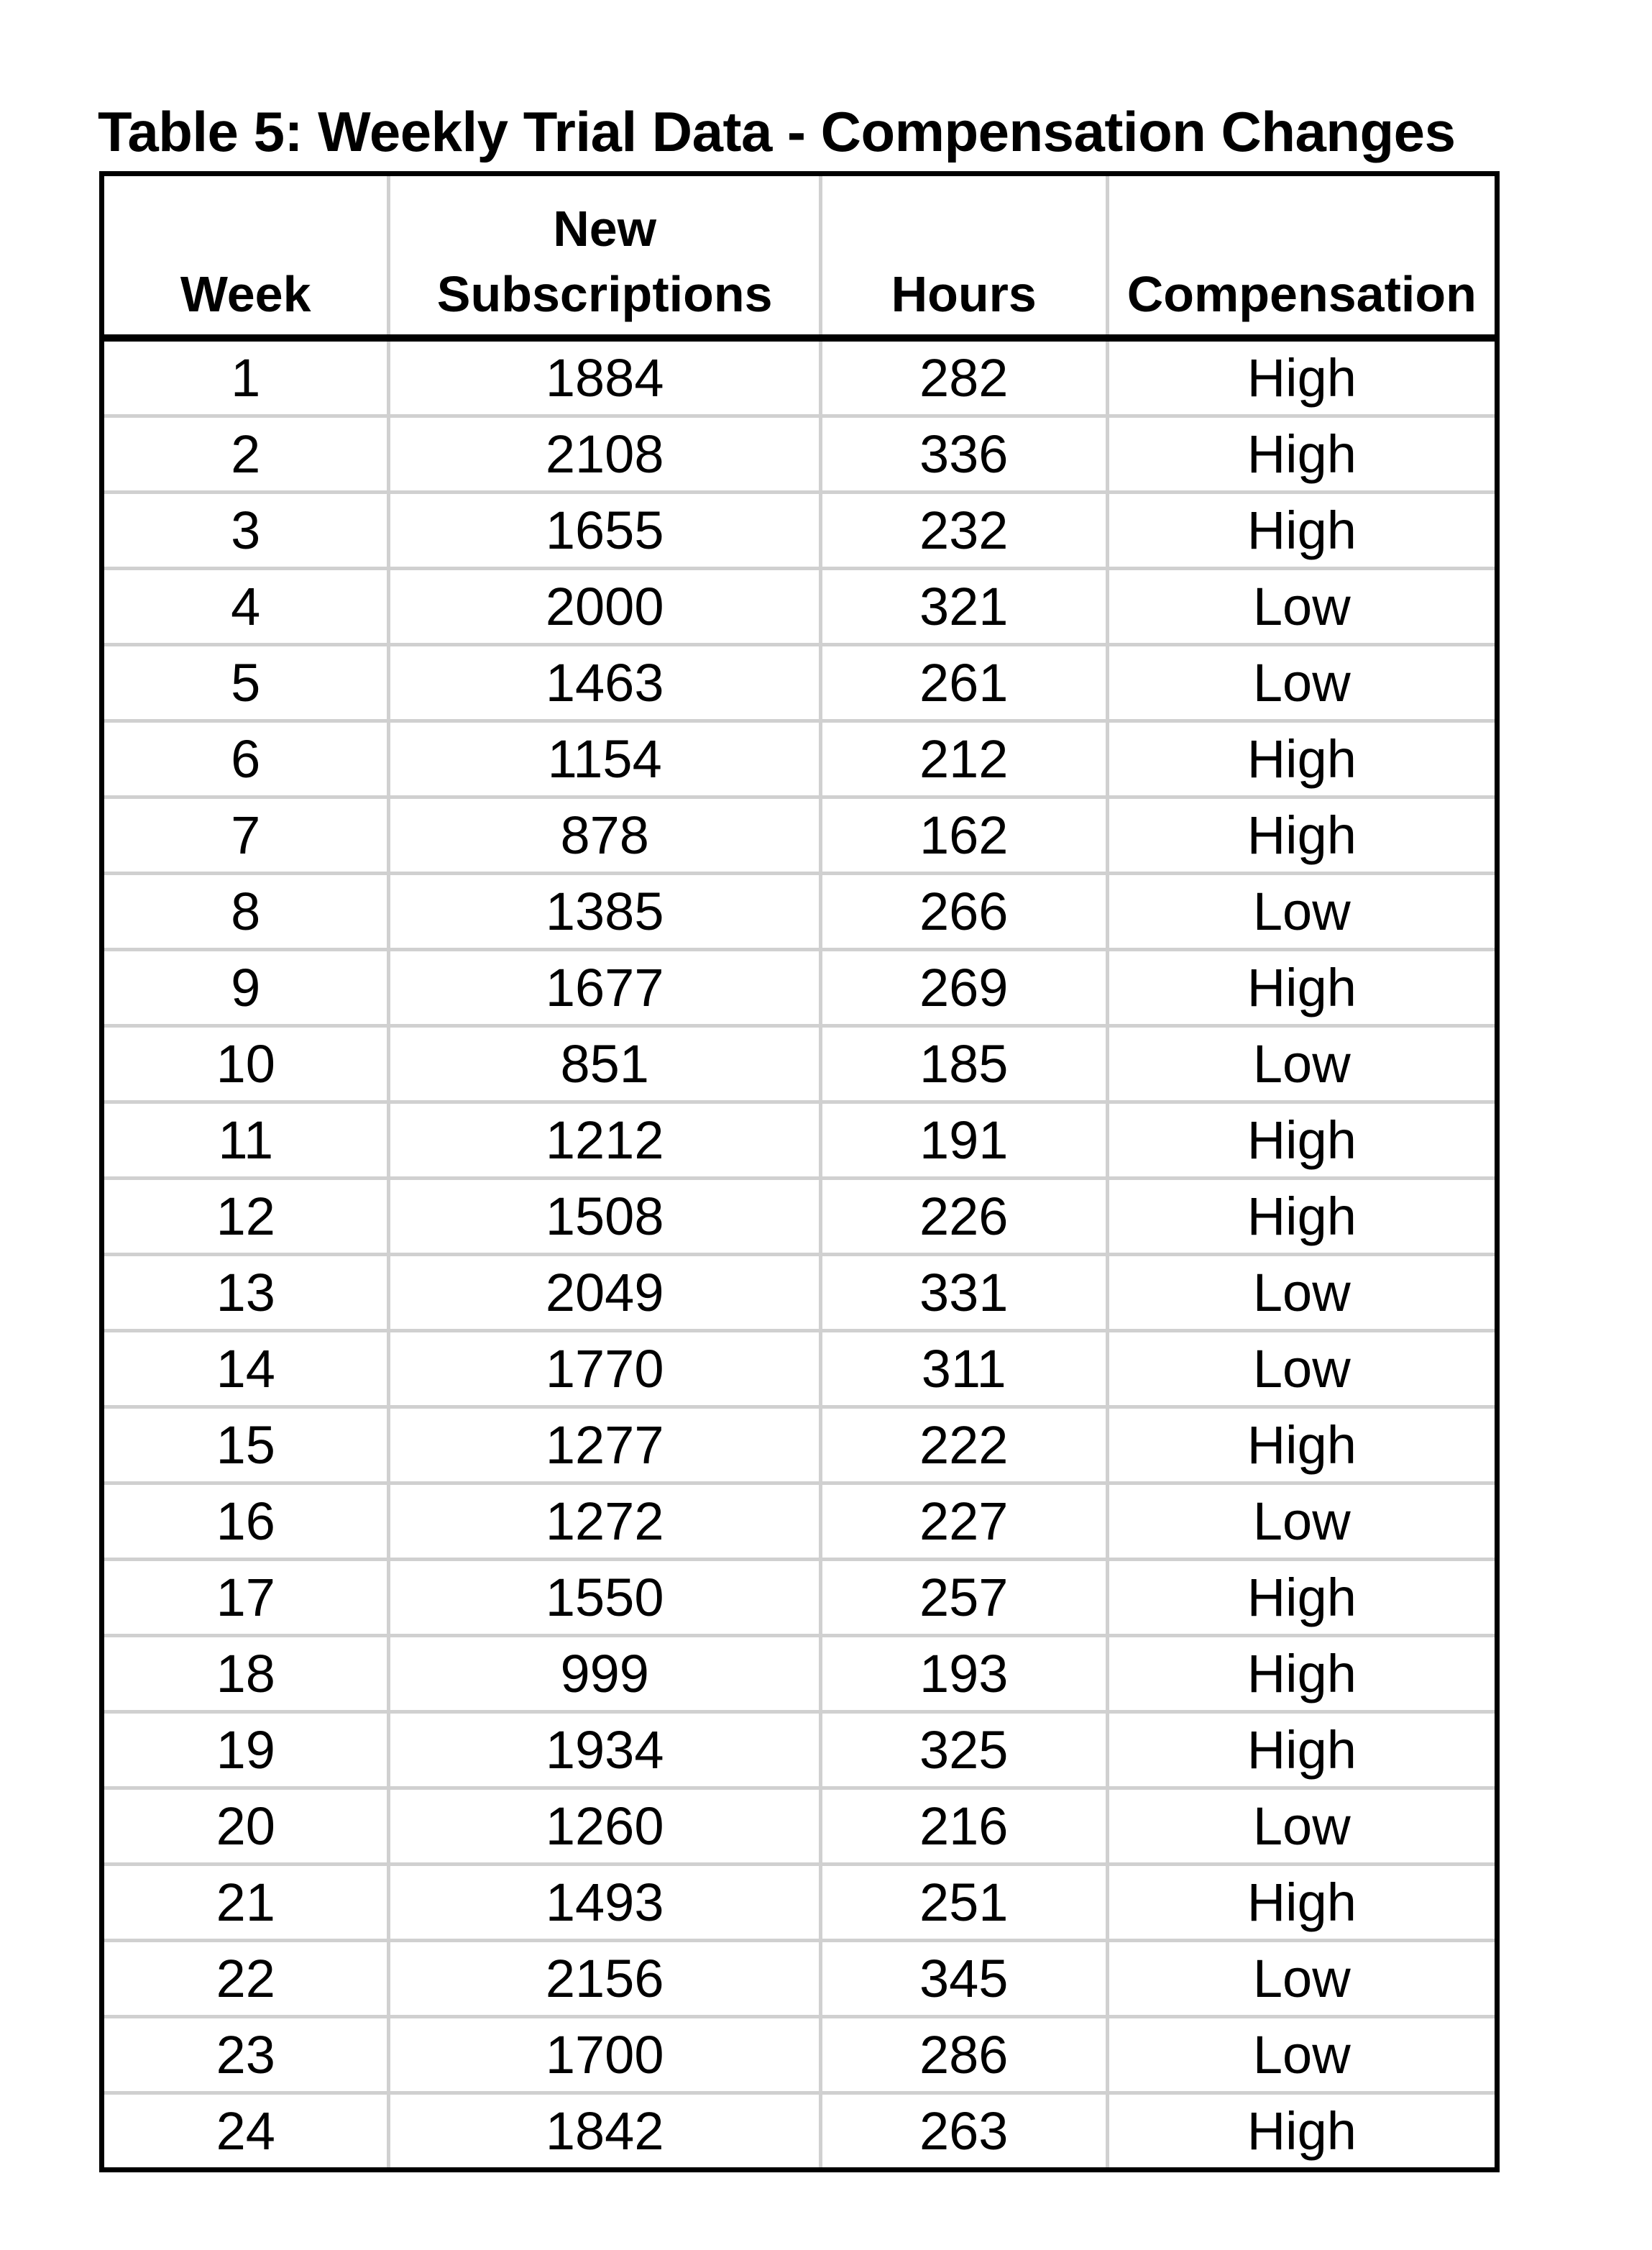 This screenshot has height=2250, width=1652. Describe the element at coordinates (963, 2130) in the screenshot. I see `cell-hours: 263` at that location.